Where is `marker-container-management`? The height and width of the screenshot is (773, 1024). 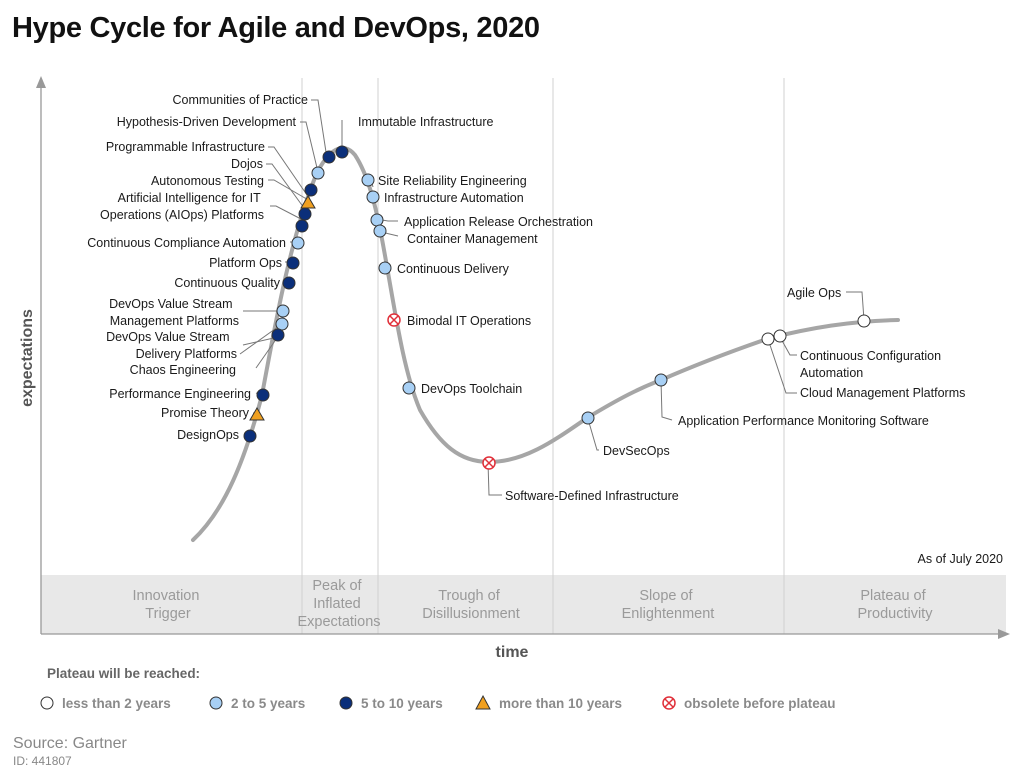
marker-container-management is located at coordinates (380, 231).